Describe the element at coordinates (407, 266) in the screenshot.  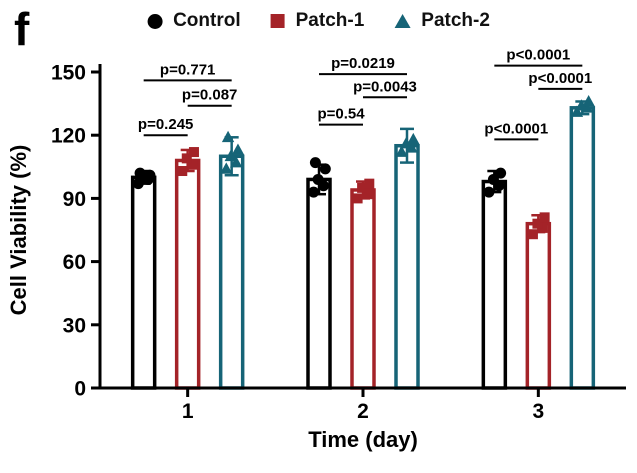
I see `bar-patch-2-day2` at that location.